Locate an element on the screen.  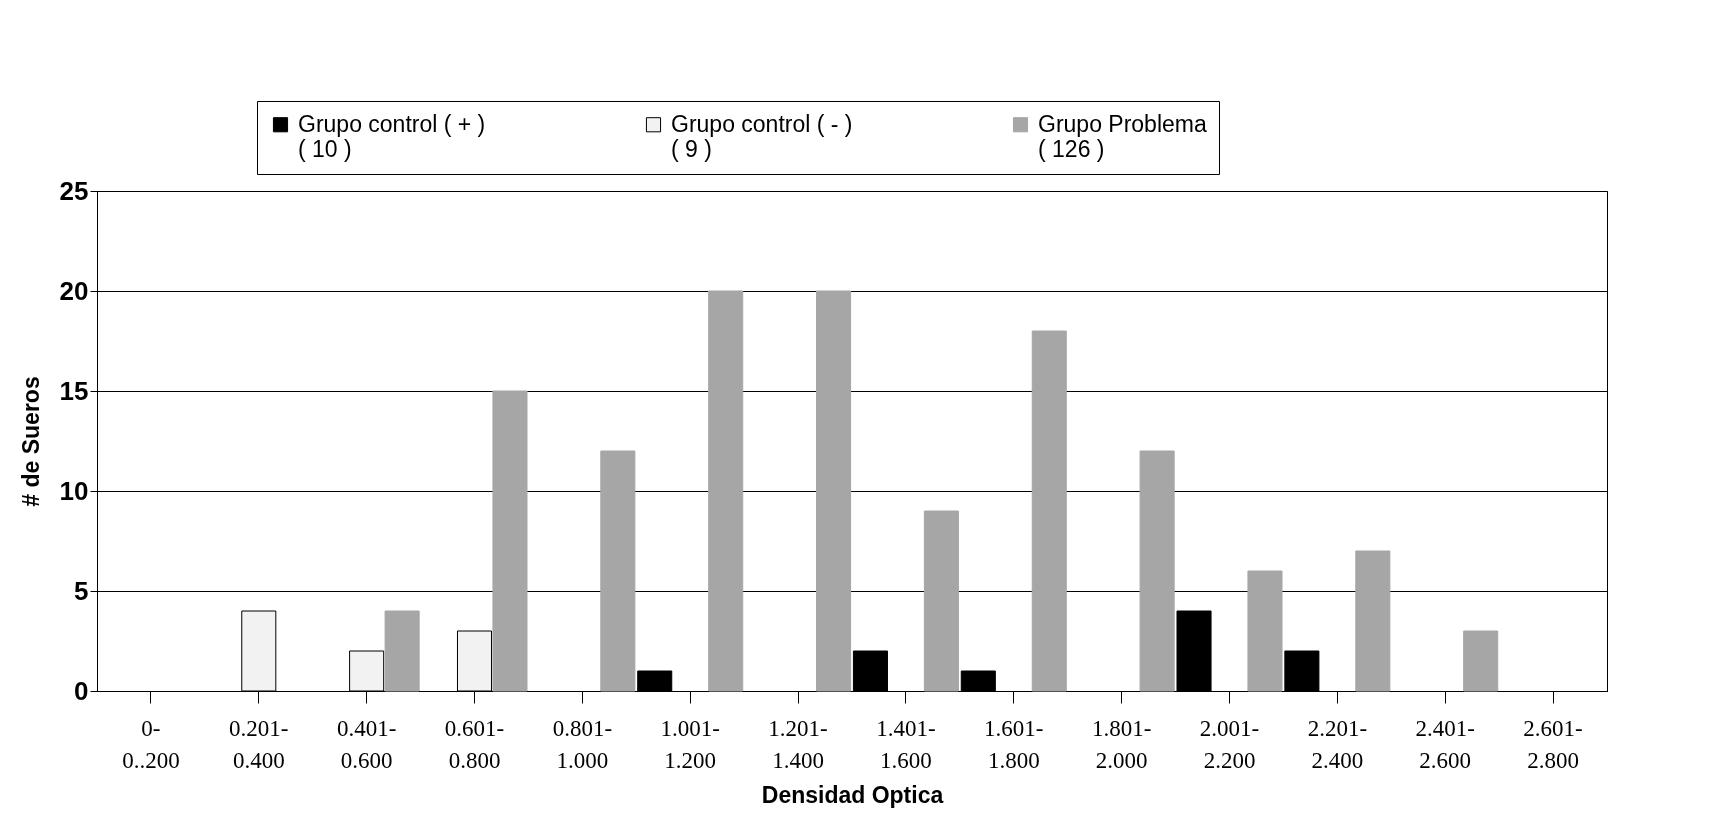
x-tick-label: 0- 0..200 is located at coordinates (151, 744).